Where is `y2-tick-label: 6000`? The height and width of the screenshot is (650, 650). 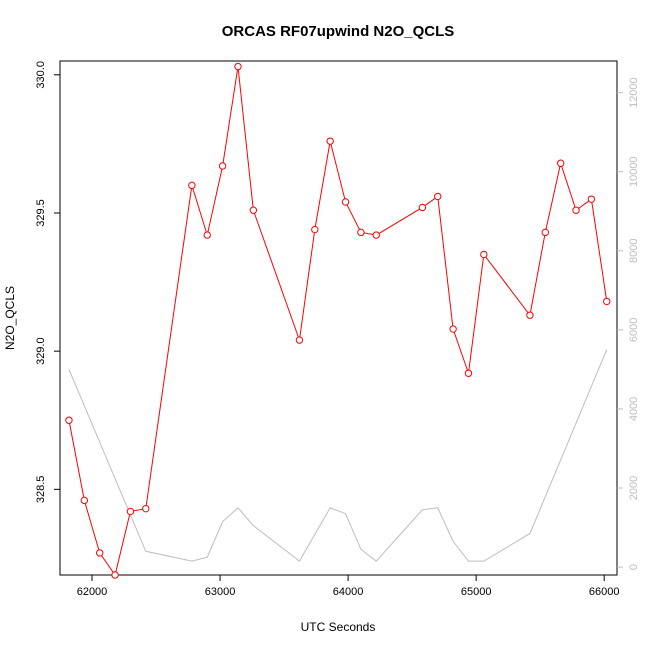 y2-tick-label: 6000 is located at coordinates (634, 330).